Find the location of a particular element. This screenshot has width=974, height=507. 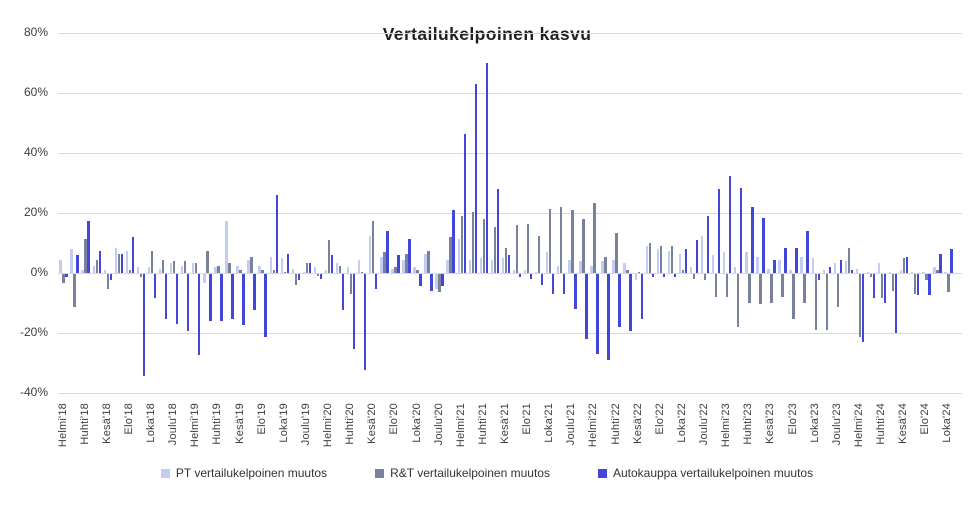

x-axis-label: Loka'22 is located at coordinates (681, 423).